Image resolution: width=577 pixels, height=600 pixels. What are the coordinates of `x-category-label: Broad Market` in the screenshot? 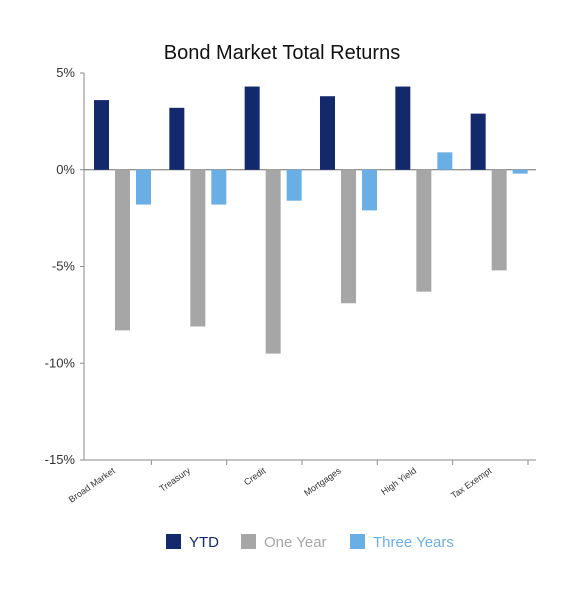 It's located at (92, 484).